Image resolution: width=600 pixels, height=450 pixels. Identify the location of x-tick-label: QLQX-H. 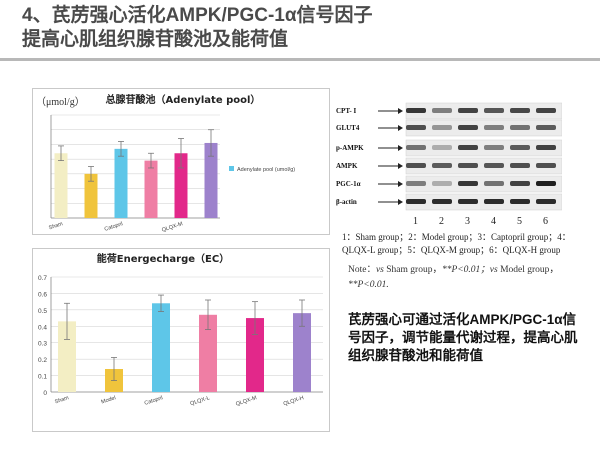
(294, 401).